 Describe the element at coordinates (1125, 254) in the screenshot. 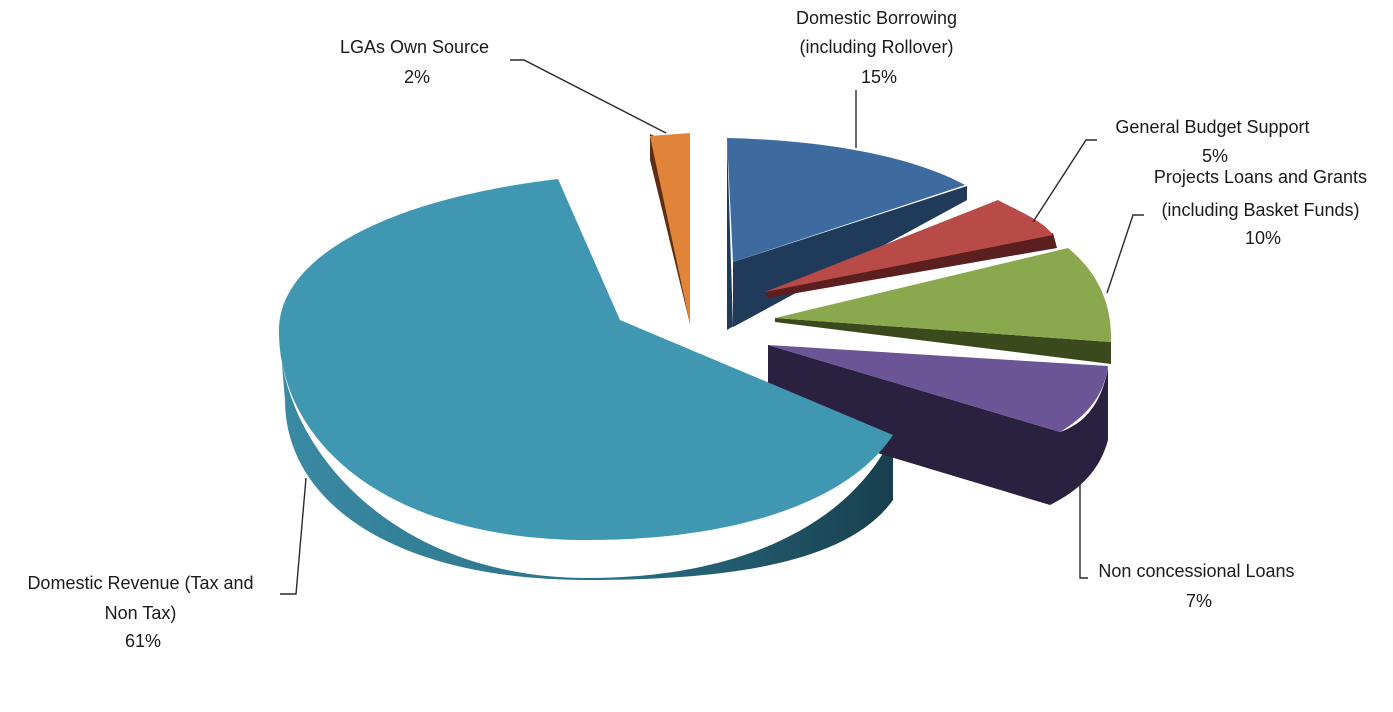

I see `leader-projects-loans` at that location.